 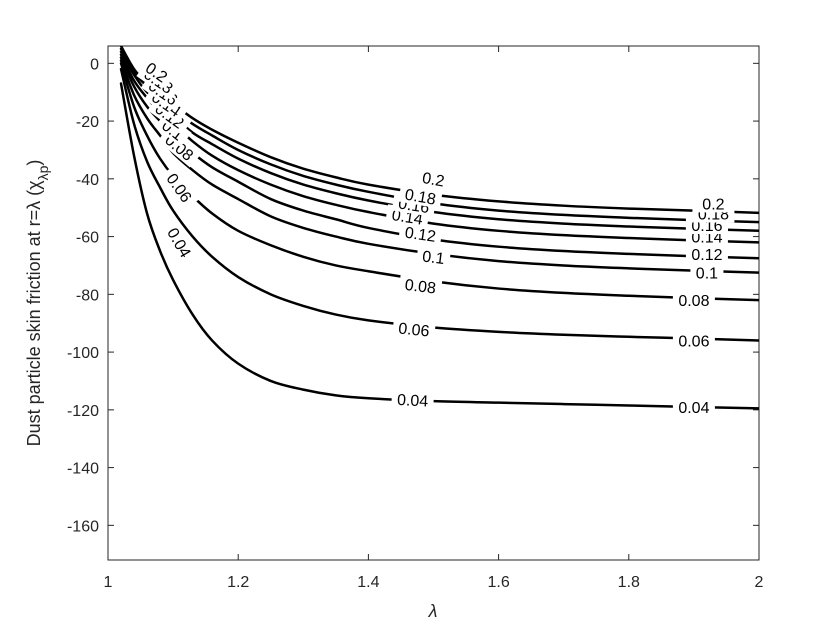 I want to click on y-tick-label: -40, so click(x=87, y=180).